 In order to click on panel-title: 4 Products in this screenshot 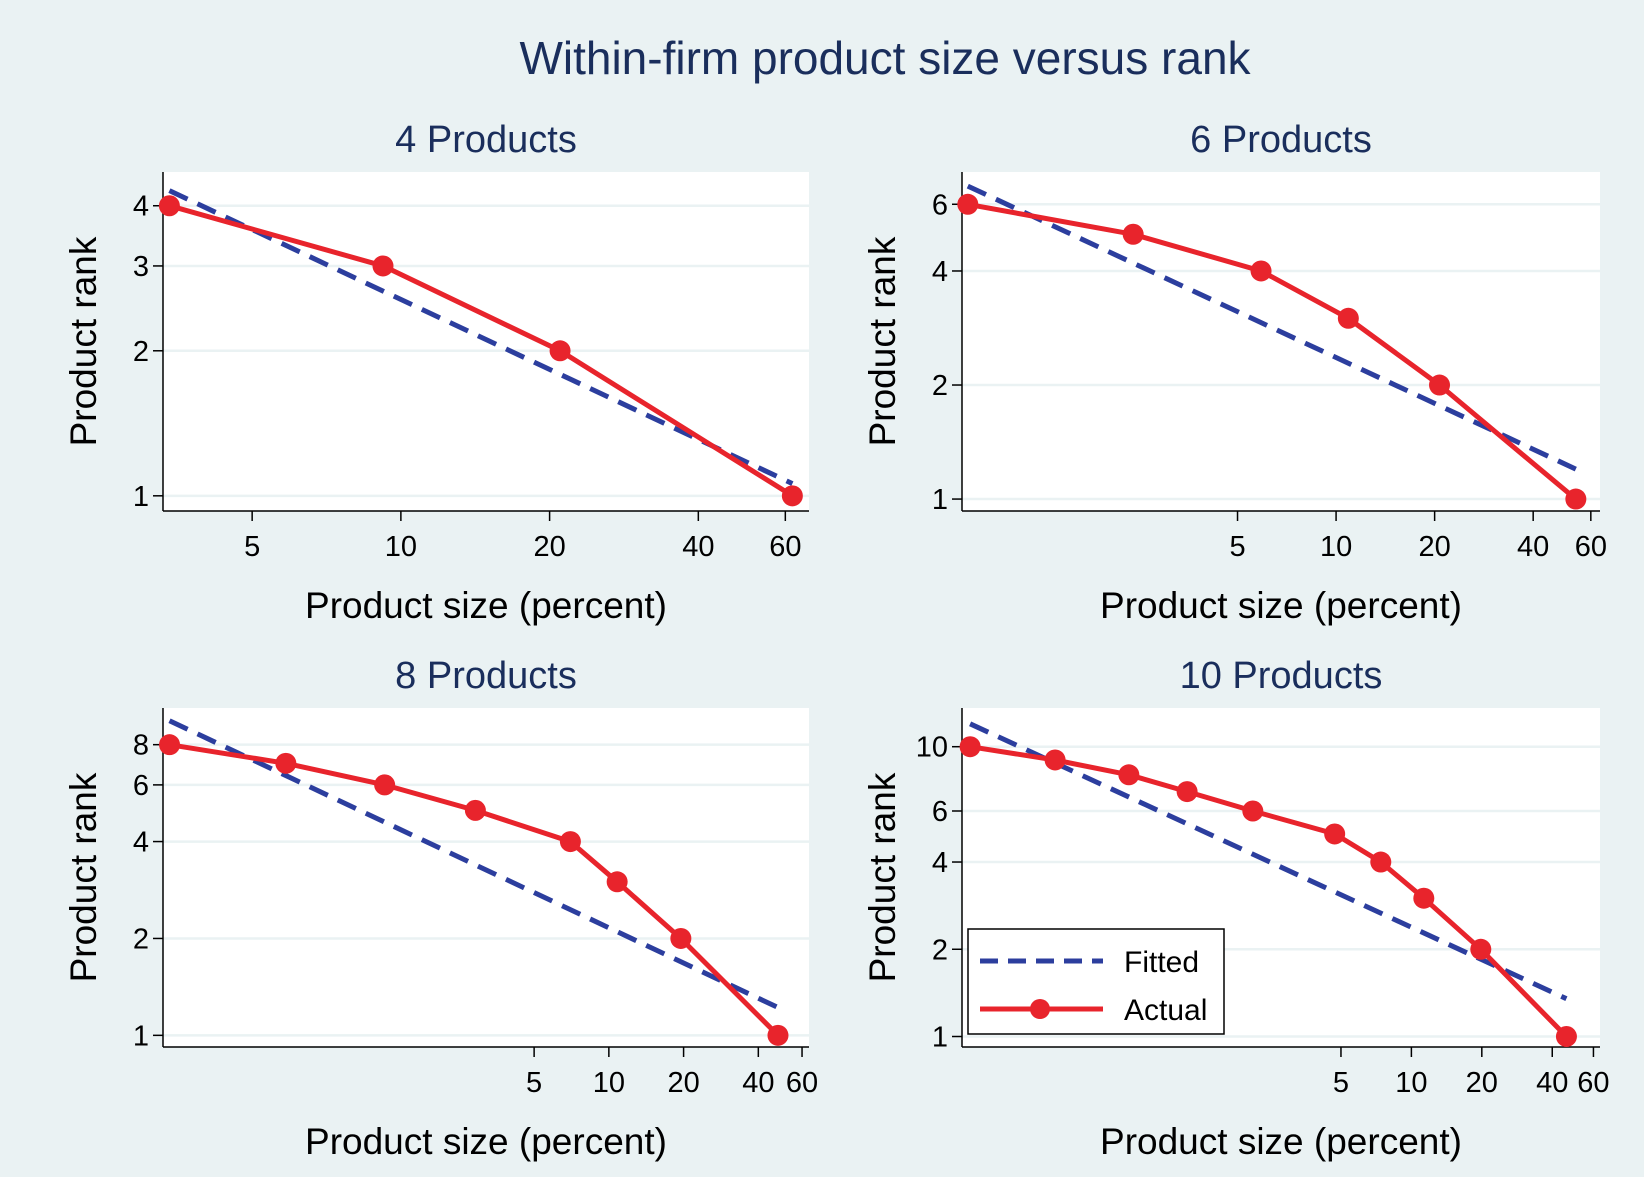, I will do `click(486, 140)`.